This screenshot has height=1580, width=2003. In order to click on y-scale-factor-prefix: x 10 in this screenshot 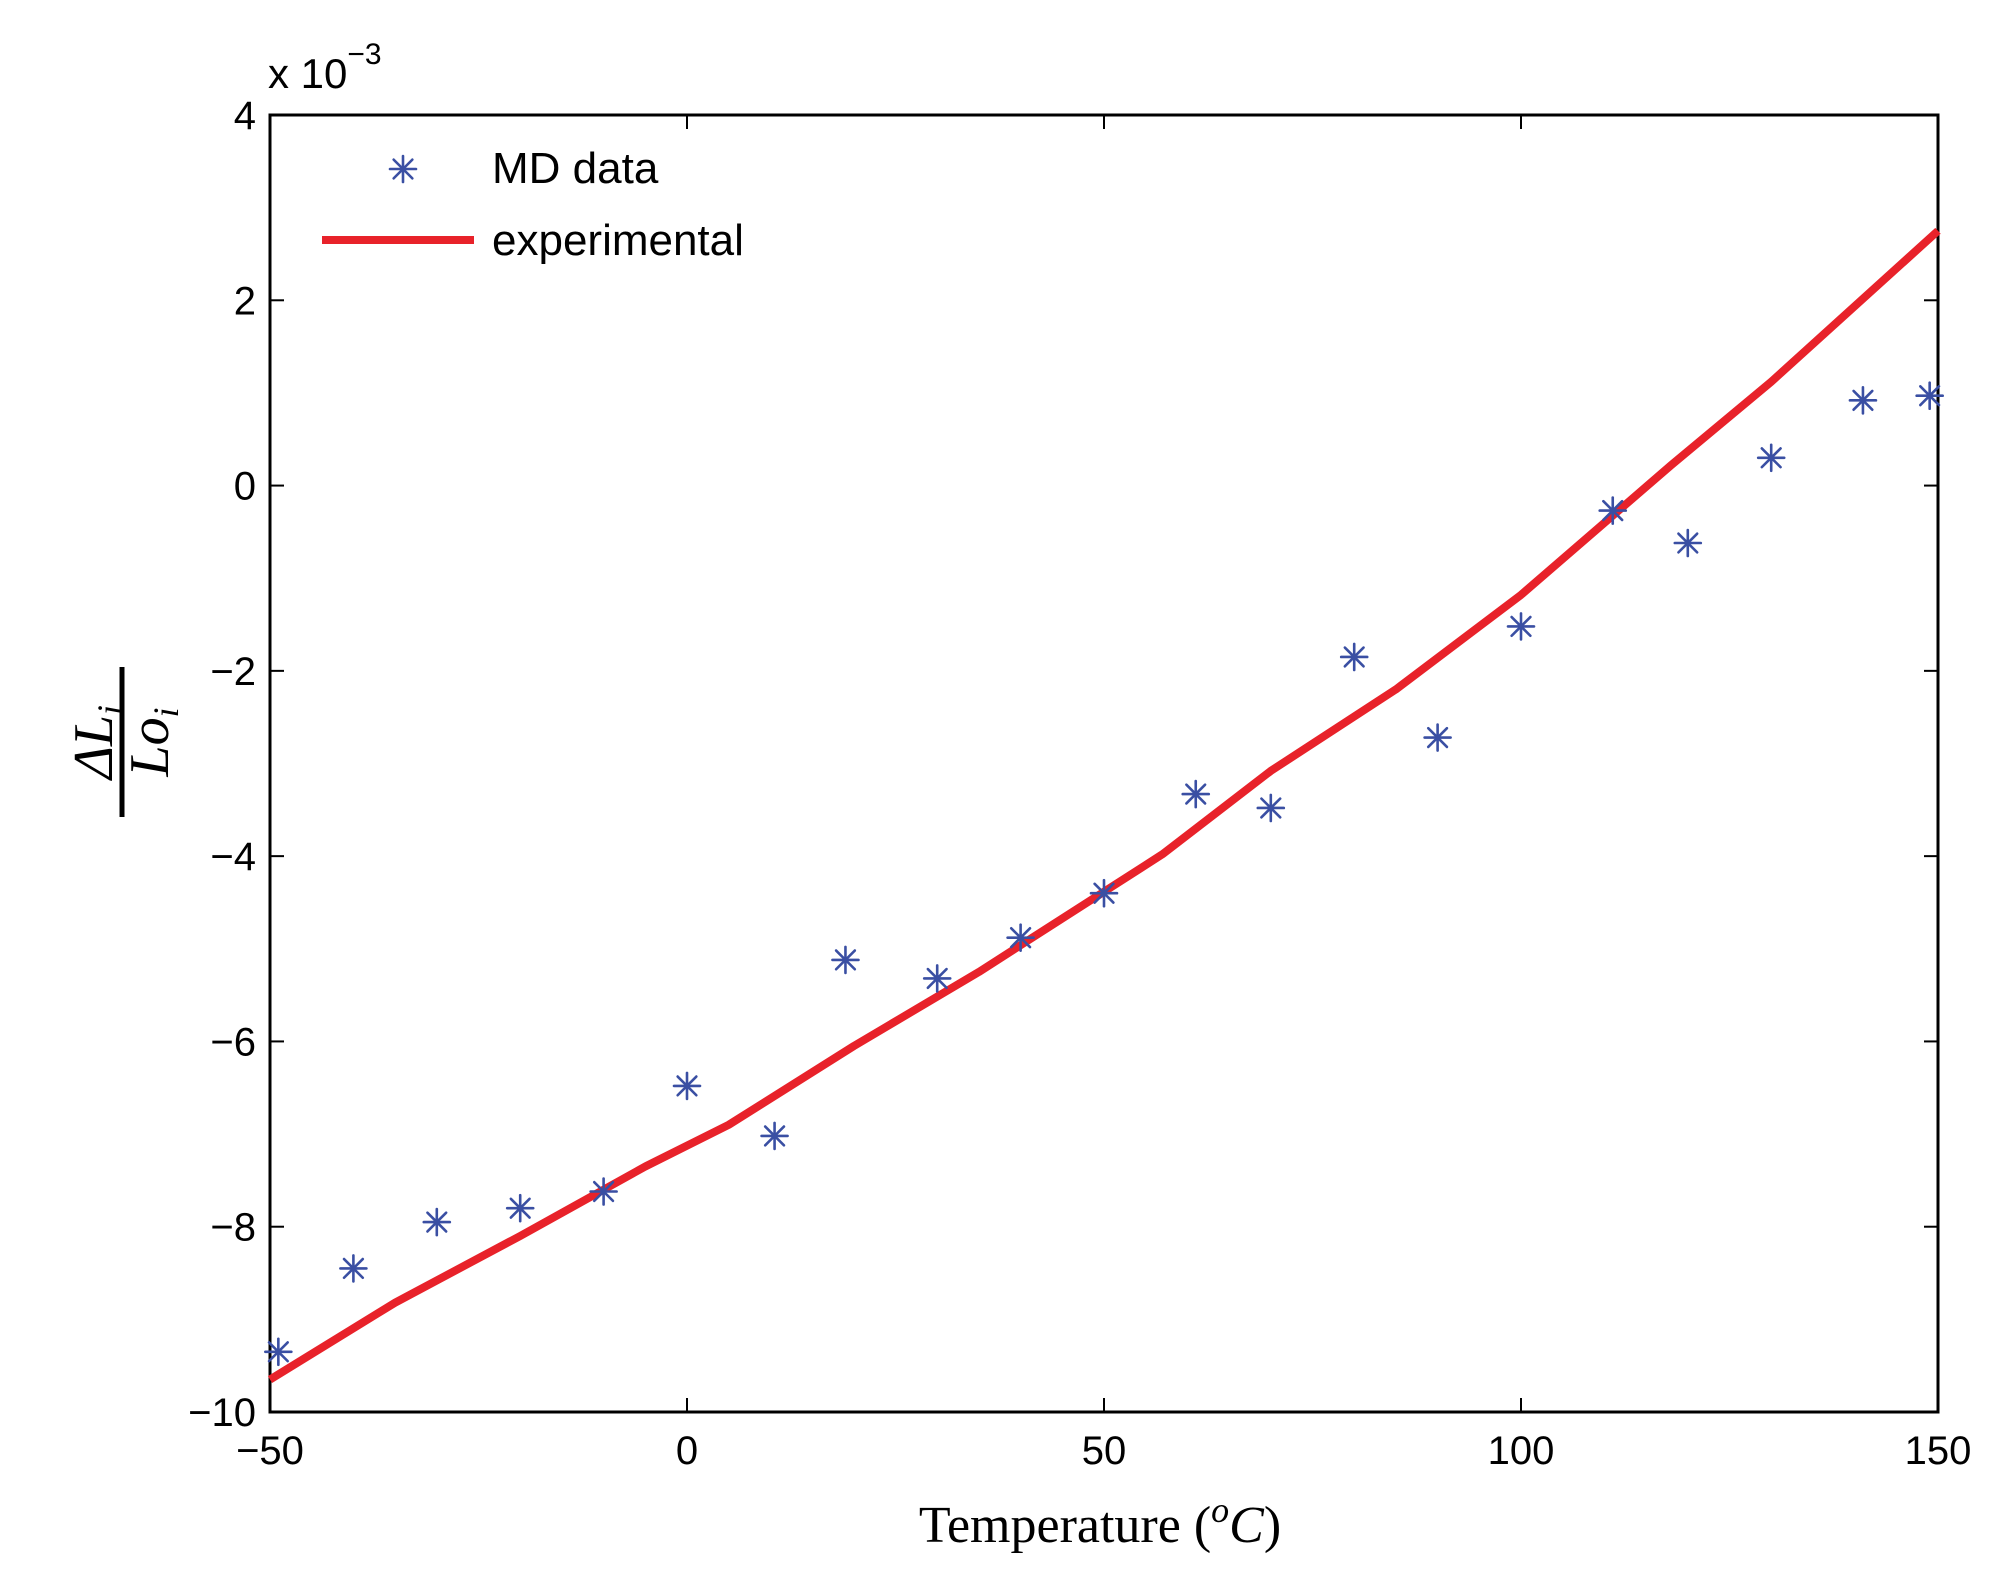, I will do `click(307, 73)`.